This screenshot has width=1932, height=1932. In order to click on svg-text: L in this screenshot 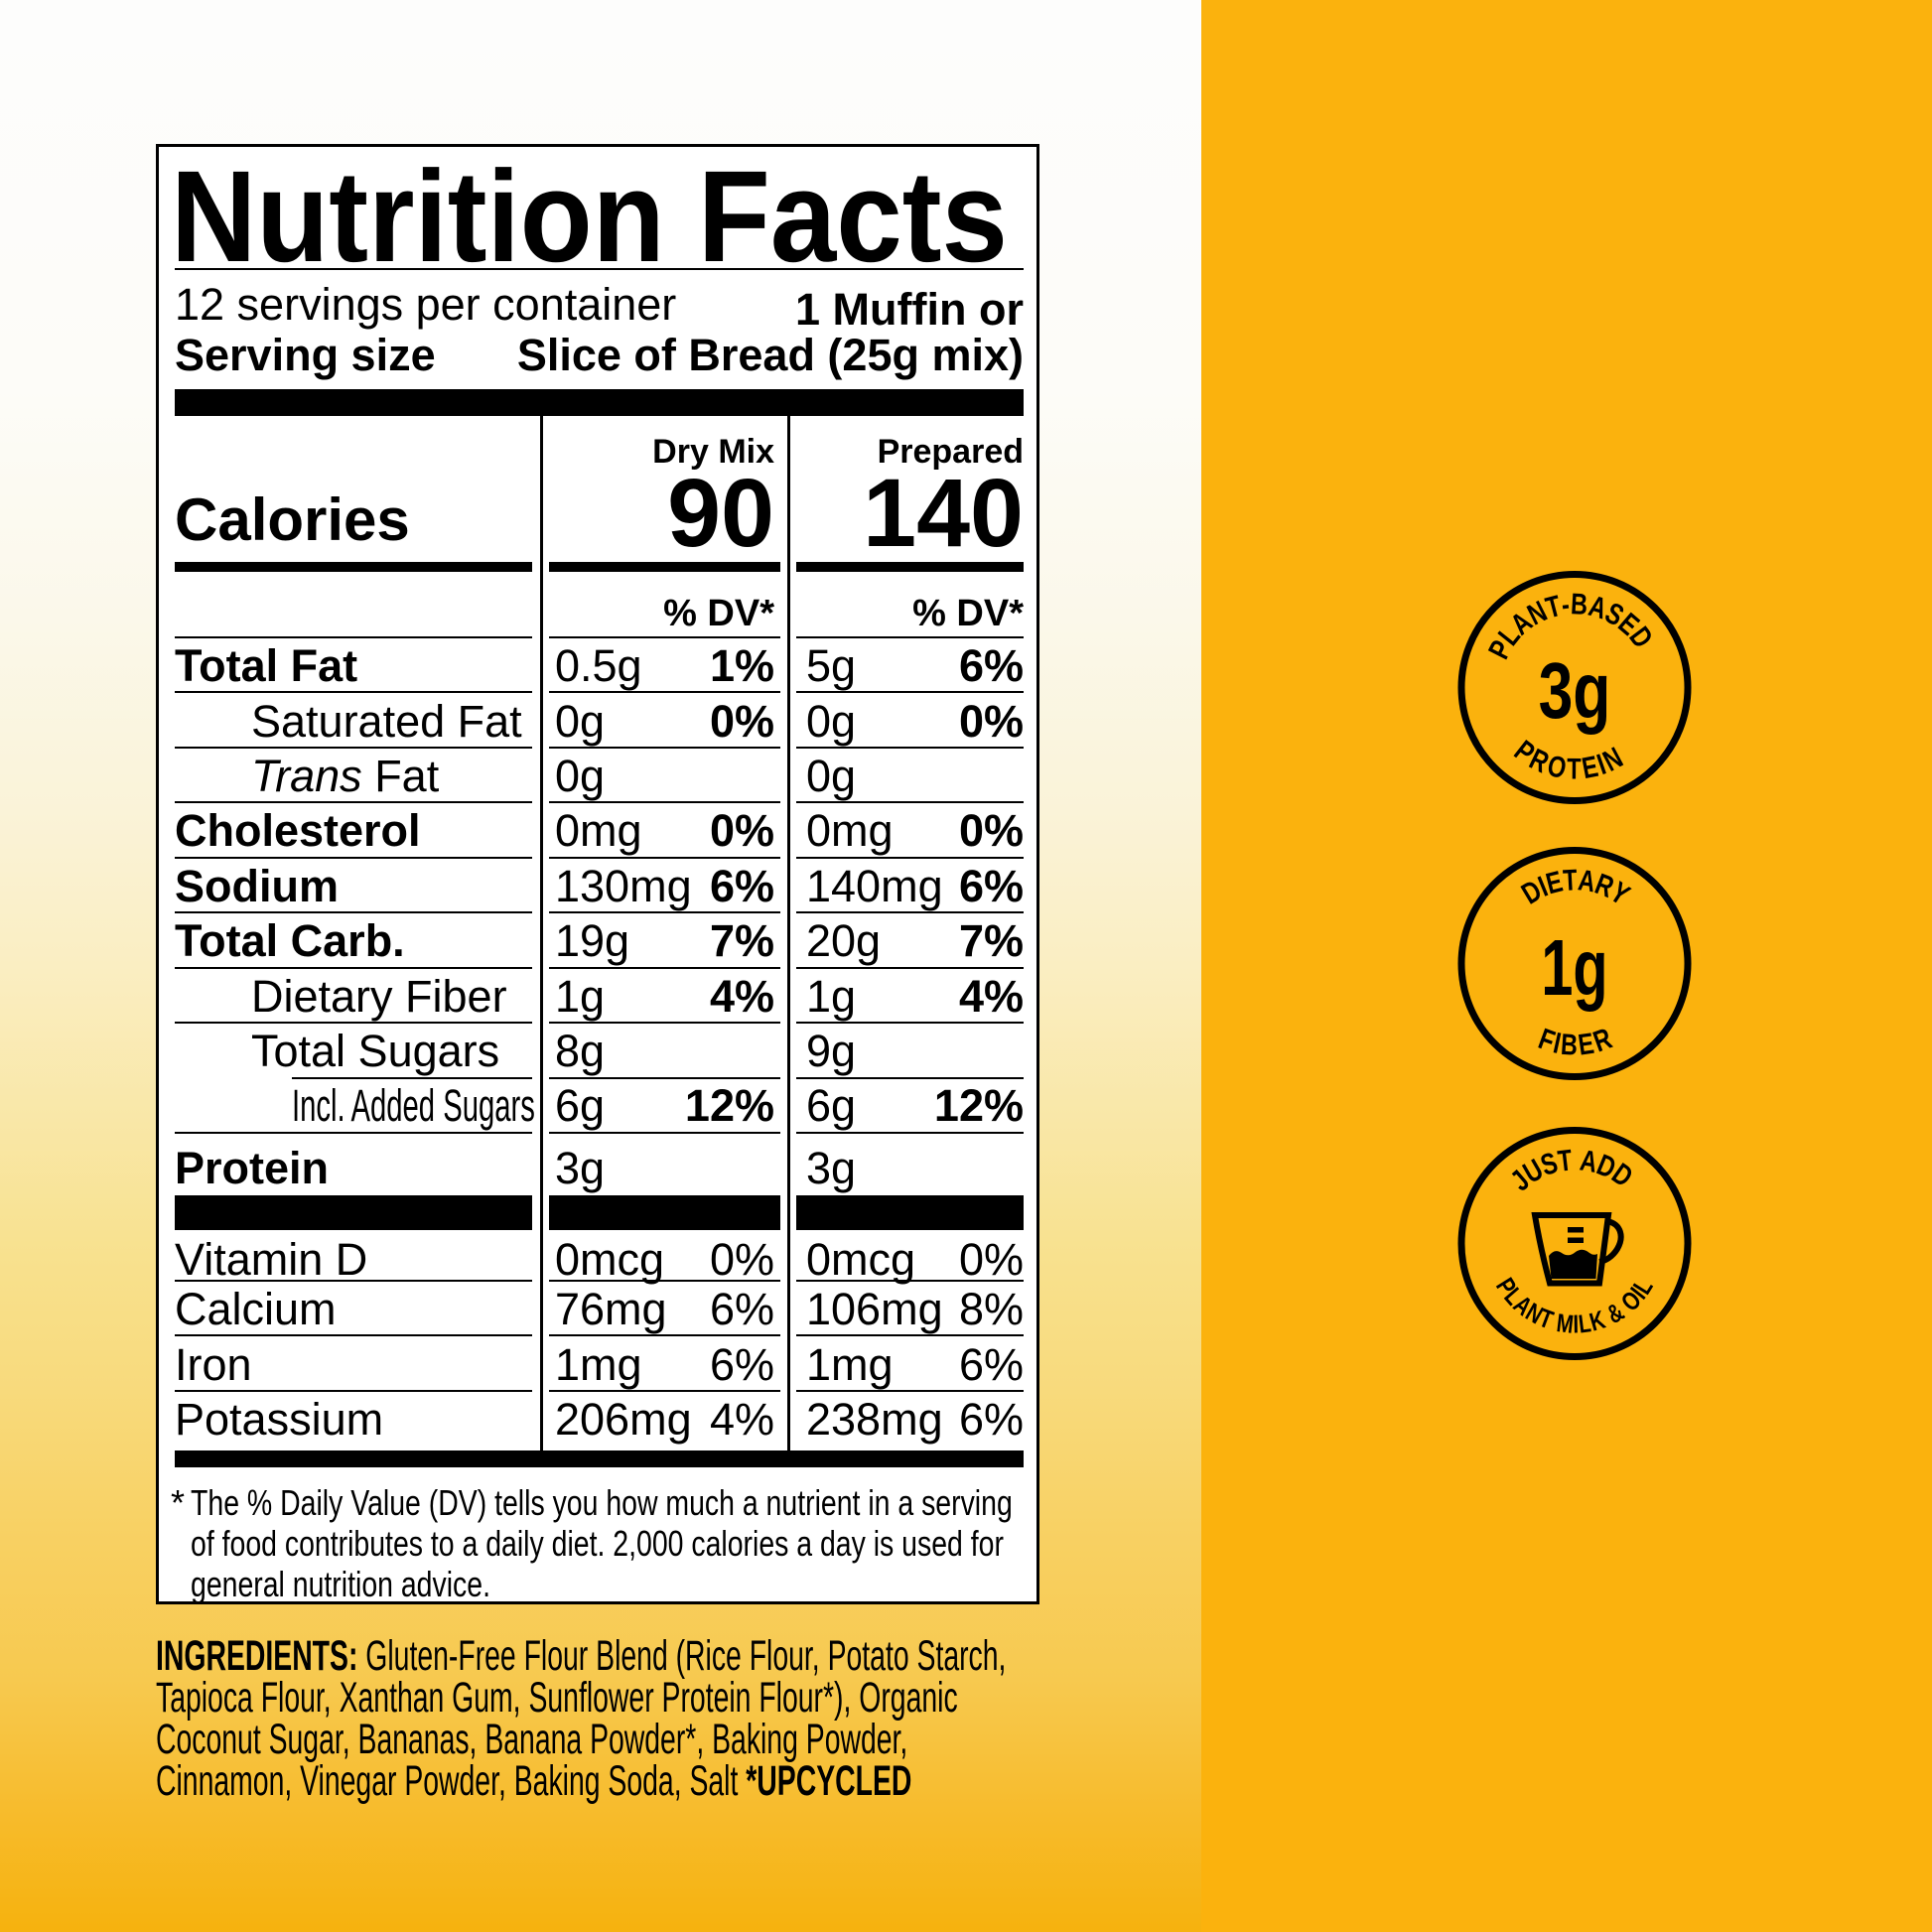, I will do `click(1584, 1324)`.